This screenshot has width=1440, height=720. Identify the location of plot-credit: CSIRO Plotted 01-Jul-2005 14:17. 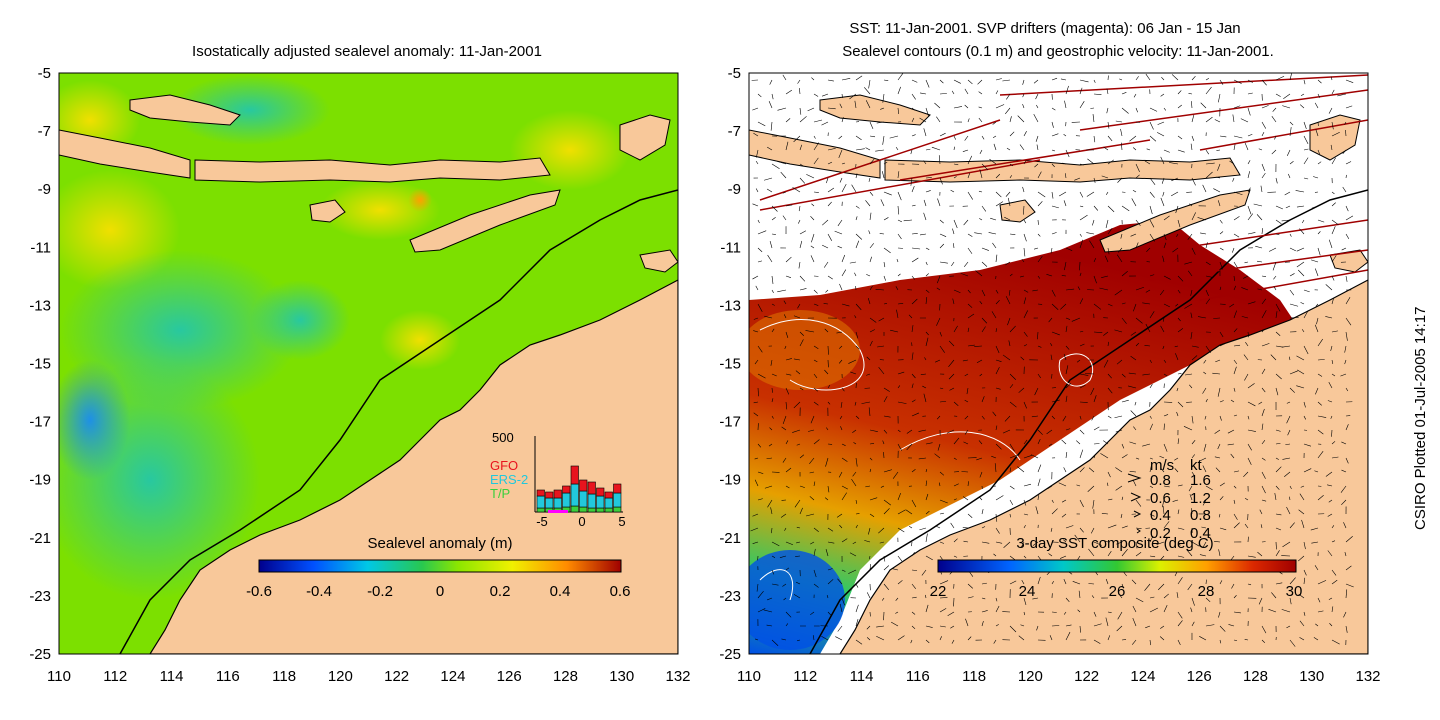
(1420, 418).